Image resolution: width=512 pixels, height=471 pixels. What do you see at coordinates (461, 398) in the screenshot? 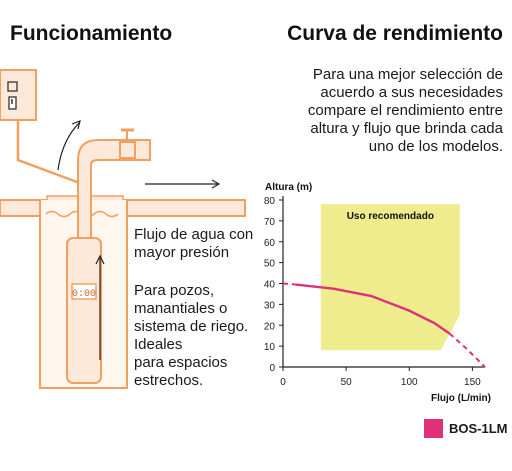
I see `x-axis-label: Flujo (L/min)` at bounding box center [461, 398].